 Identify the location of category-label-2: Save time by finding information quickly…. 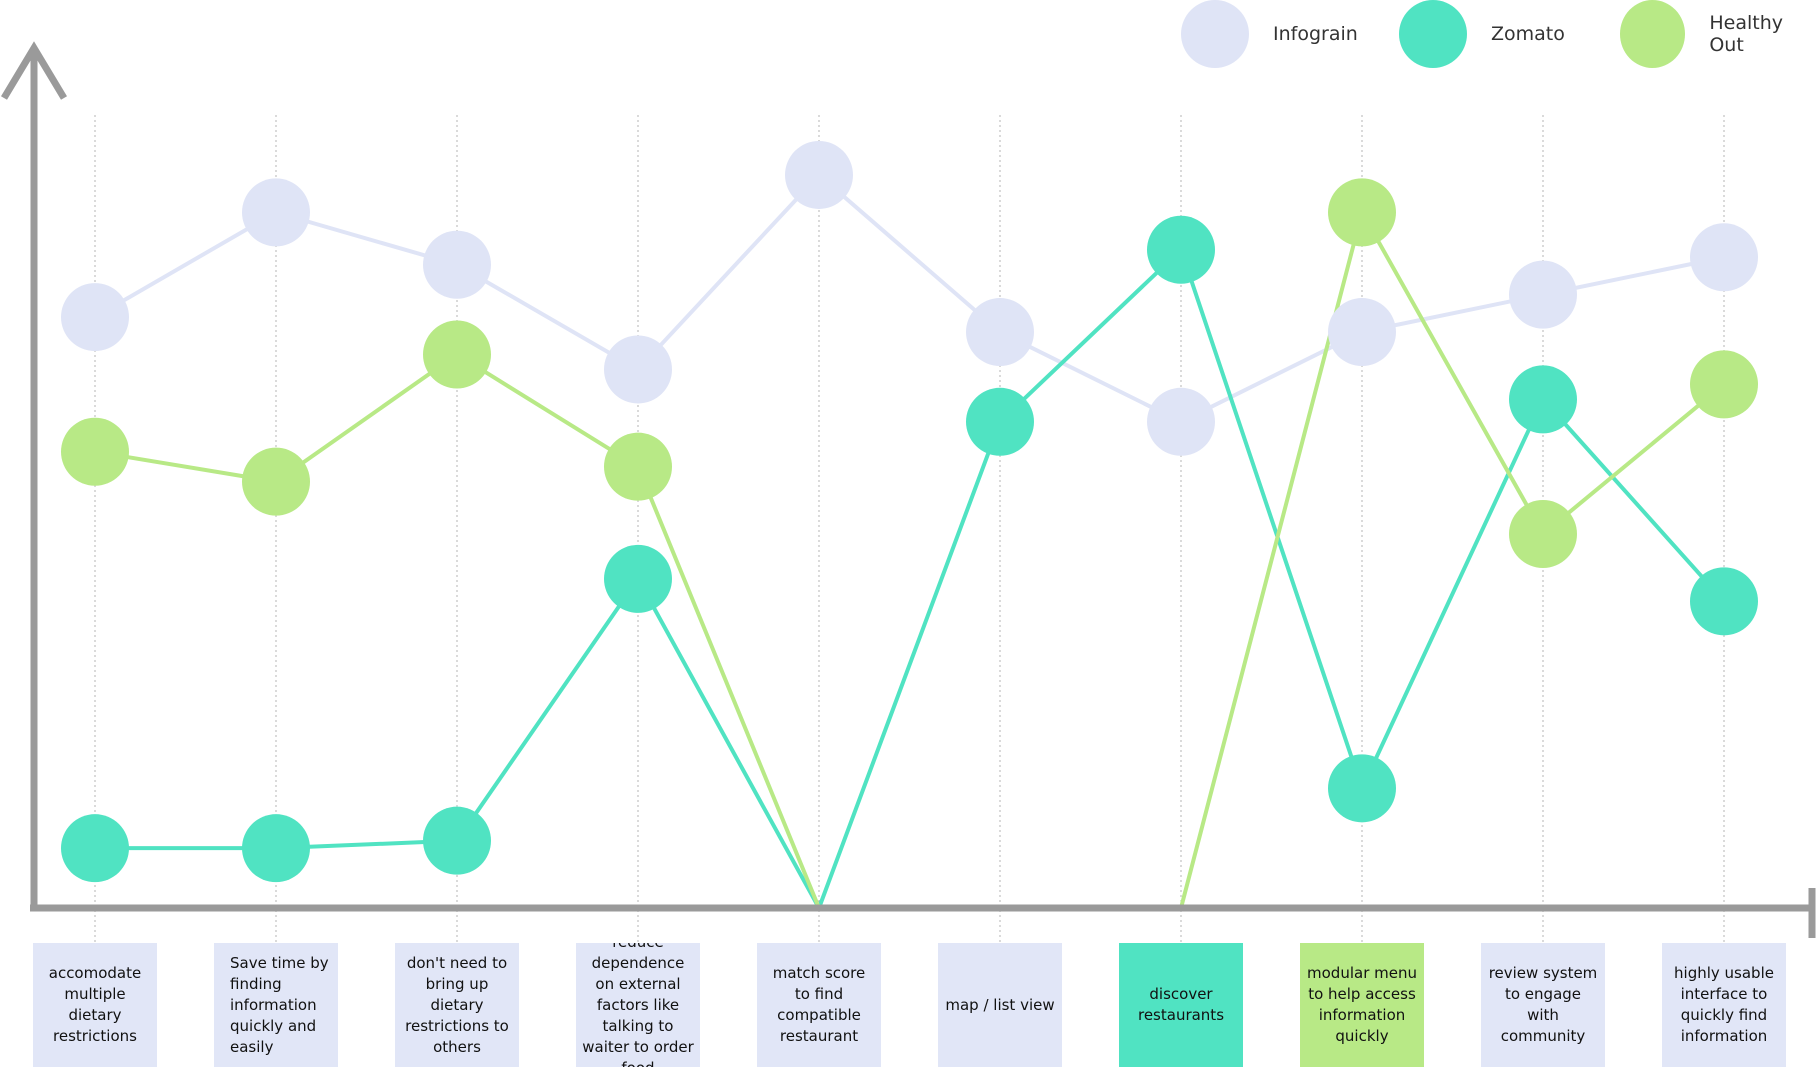
(276, 1005).